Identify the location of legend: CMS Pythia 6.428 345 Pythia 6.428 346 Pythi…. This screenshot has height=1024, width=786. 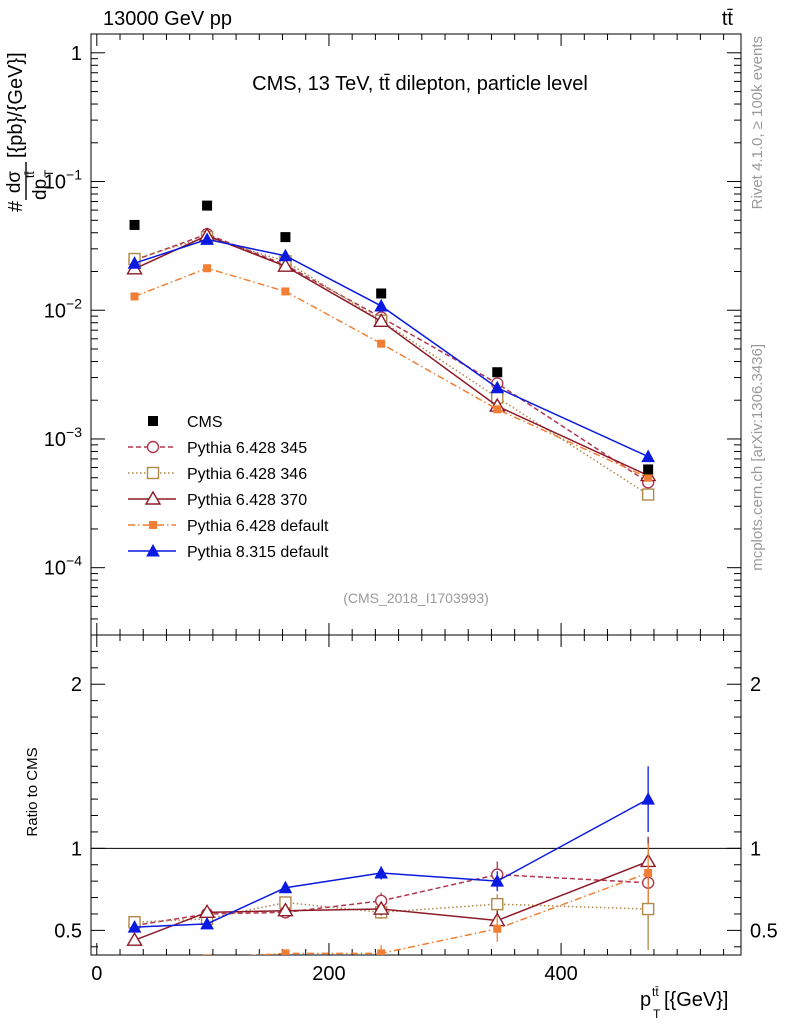
(228, 487).